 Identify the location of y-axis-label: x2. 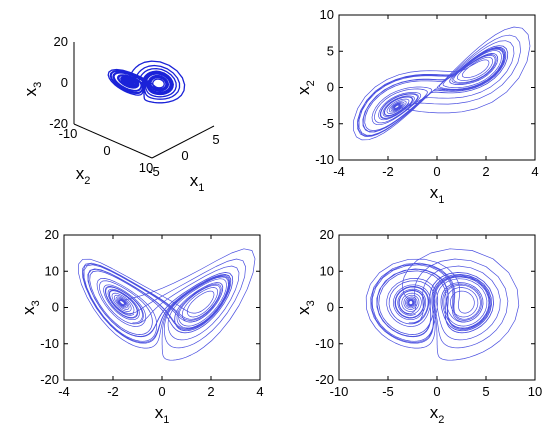
(305, 87).